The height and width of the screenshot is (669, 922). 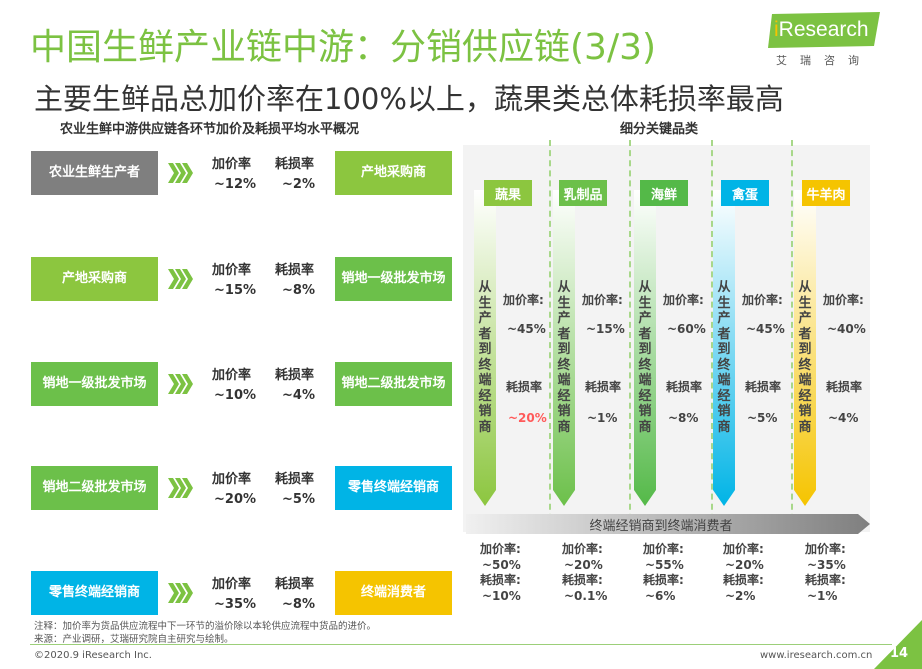 What do you see at coordinates (508, 193) in the screenshot?
I see `category-badge: 蔬果` at bounding box center [508, 193].